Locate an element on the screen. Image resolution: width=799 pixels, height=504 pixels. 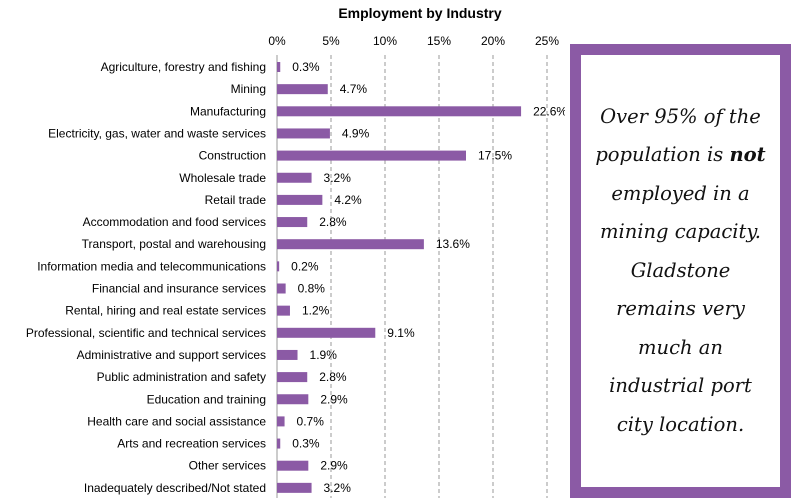
y-category-label: Agriculture, forestry and fishing is located at coordinates (183, 67).